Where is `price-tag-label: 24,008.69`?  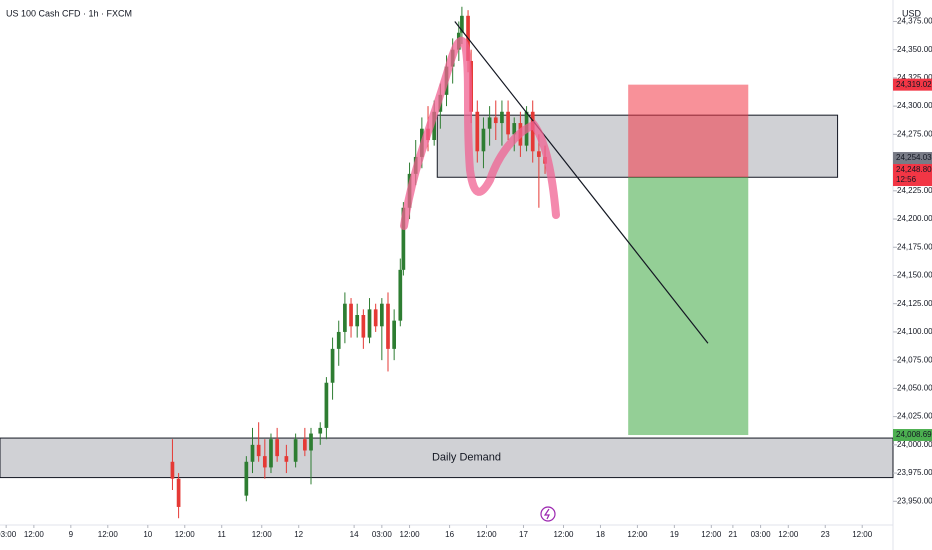 price-tag-label: 24,008.69 is located at coordinates (914, 434).